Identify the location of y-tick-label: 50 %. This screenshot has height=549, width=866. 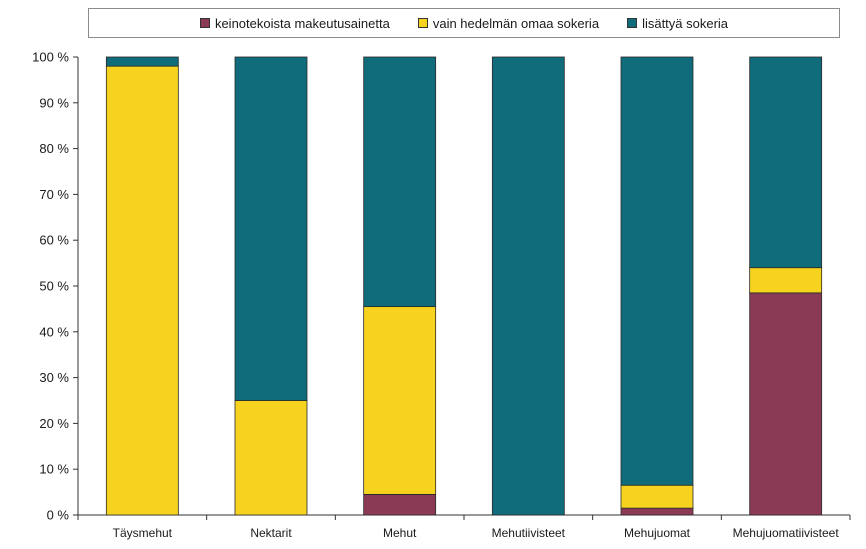
(54, 286).